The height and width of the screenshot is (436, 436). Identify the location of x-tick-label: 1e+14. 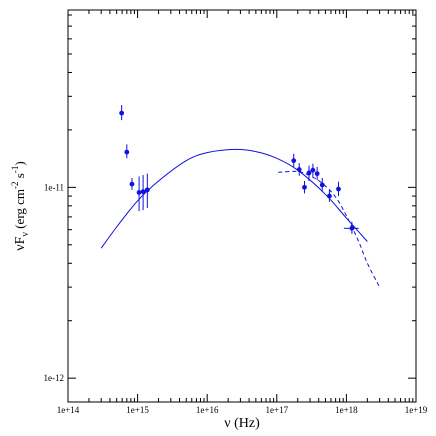
(68, 410).